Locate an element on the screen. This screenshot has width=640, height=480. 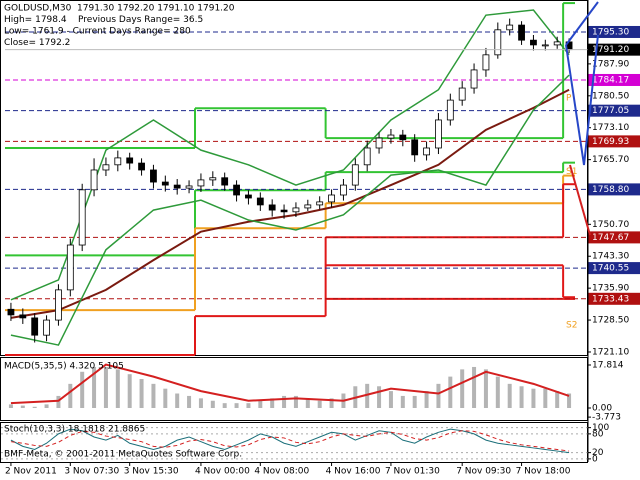
panel-title: Stoch(10,3,3) 18.1818 21.8865 is located at coordinates (74, 430).